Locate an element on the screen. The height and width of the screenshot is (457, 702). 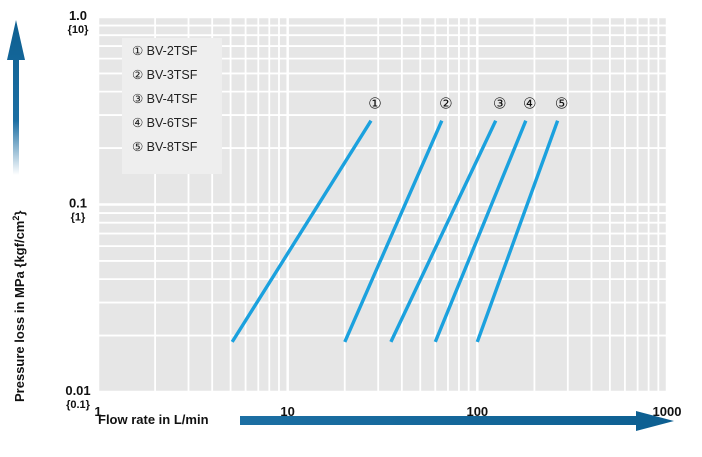
y-axis-arrow-icon is located at coordinates (16, 97).